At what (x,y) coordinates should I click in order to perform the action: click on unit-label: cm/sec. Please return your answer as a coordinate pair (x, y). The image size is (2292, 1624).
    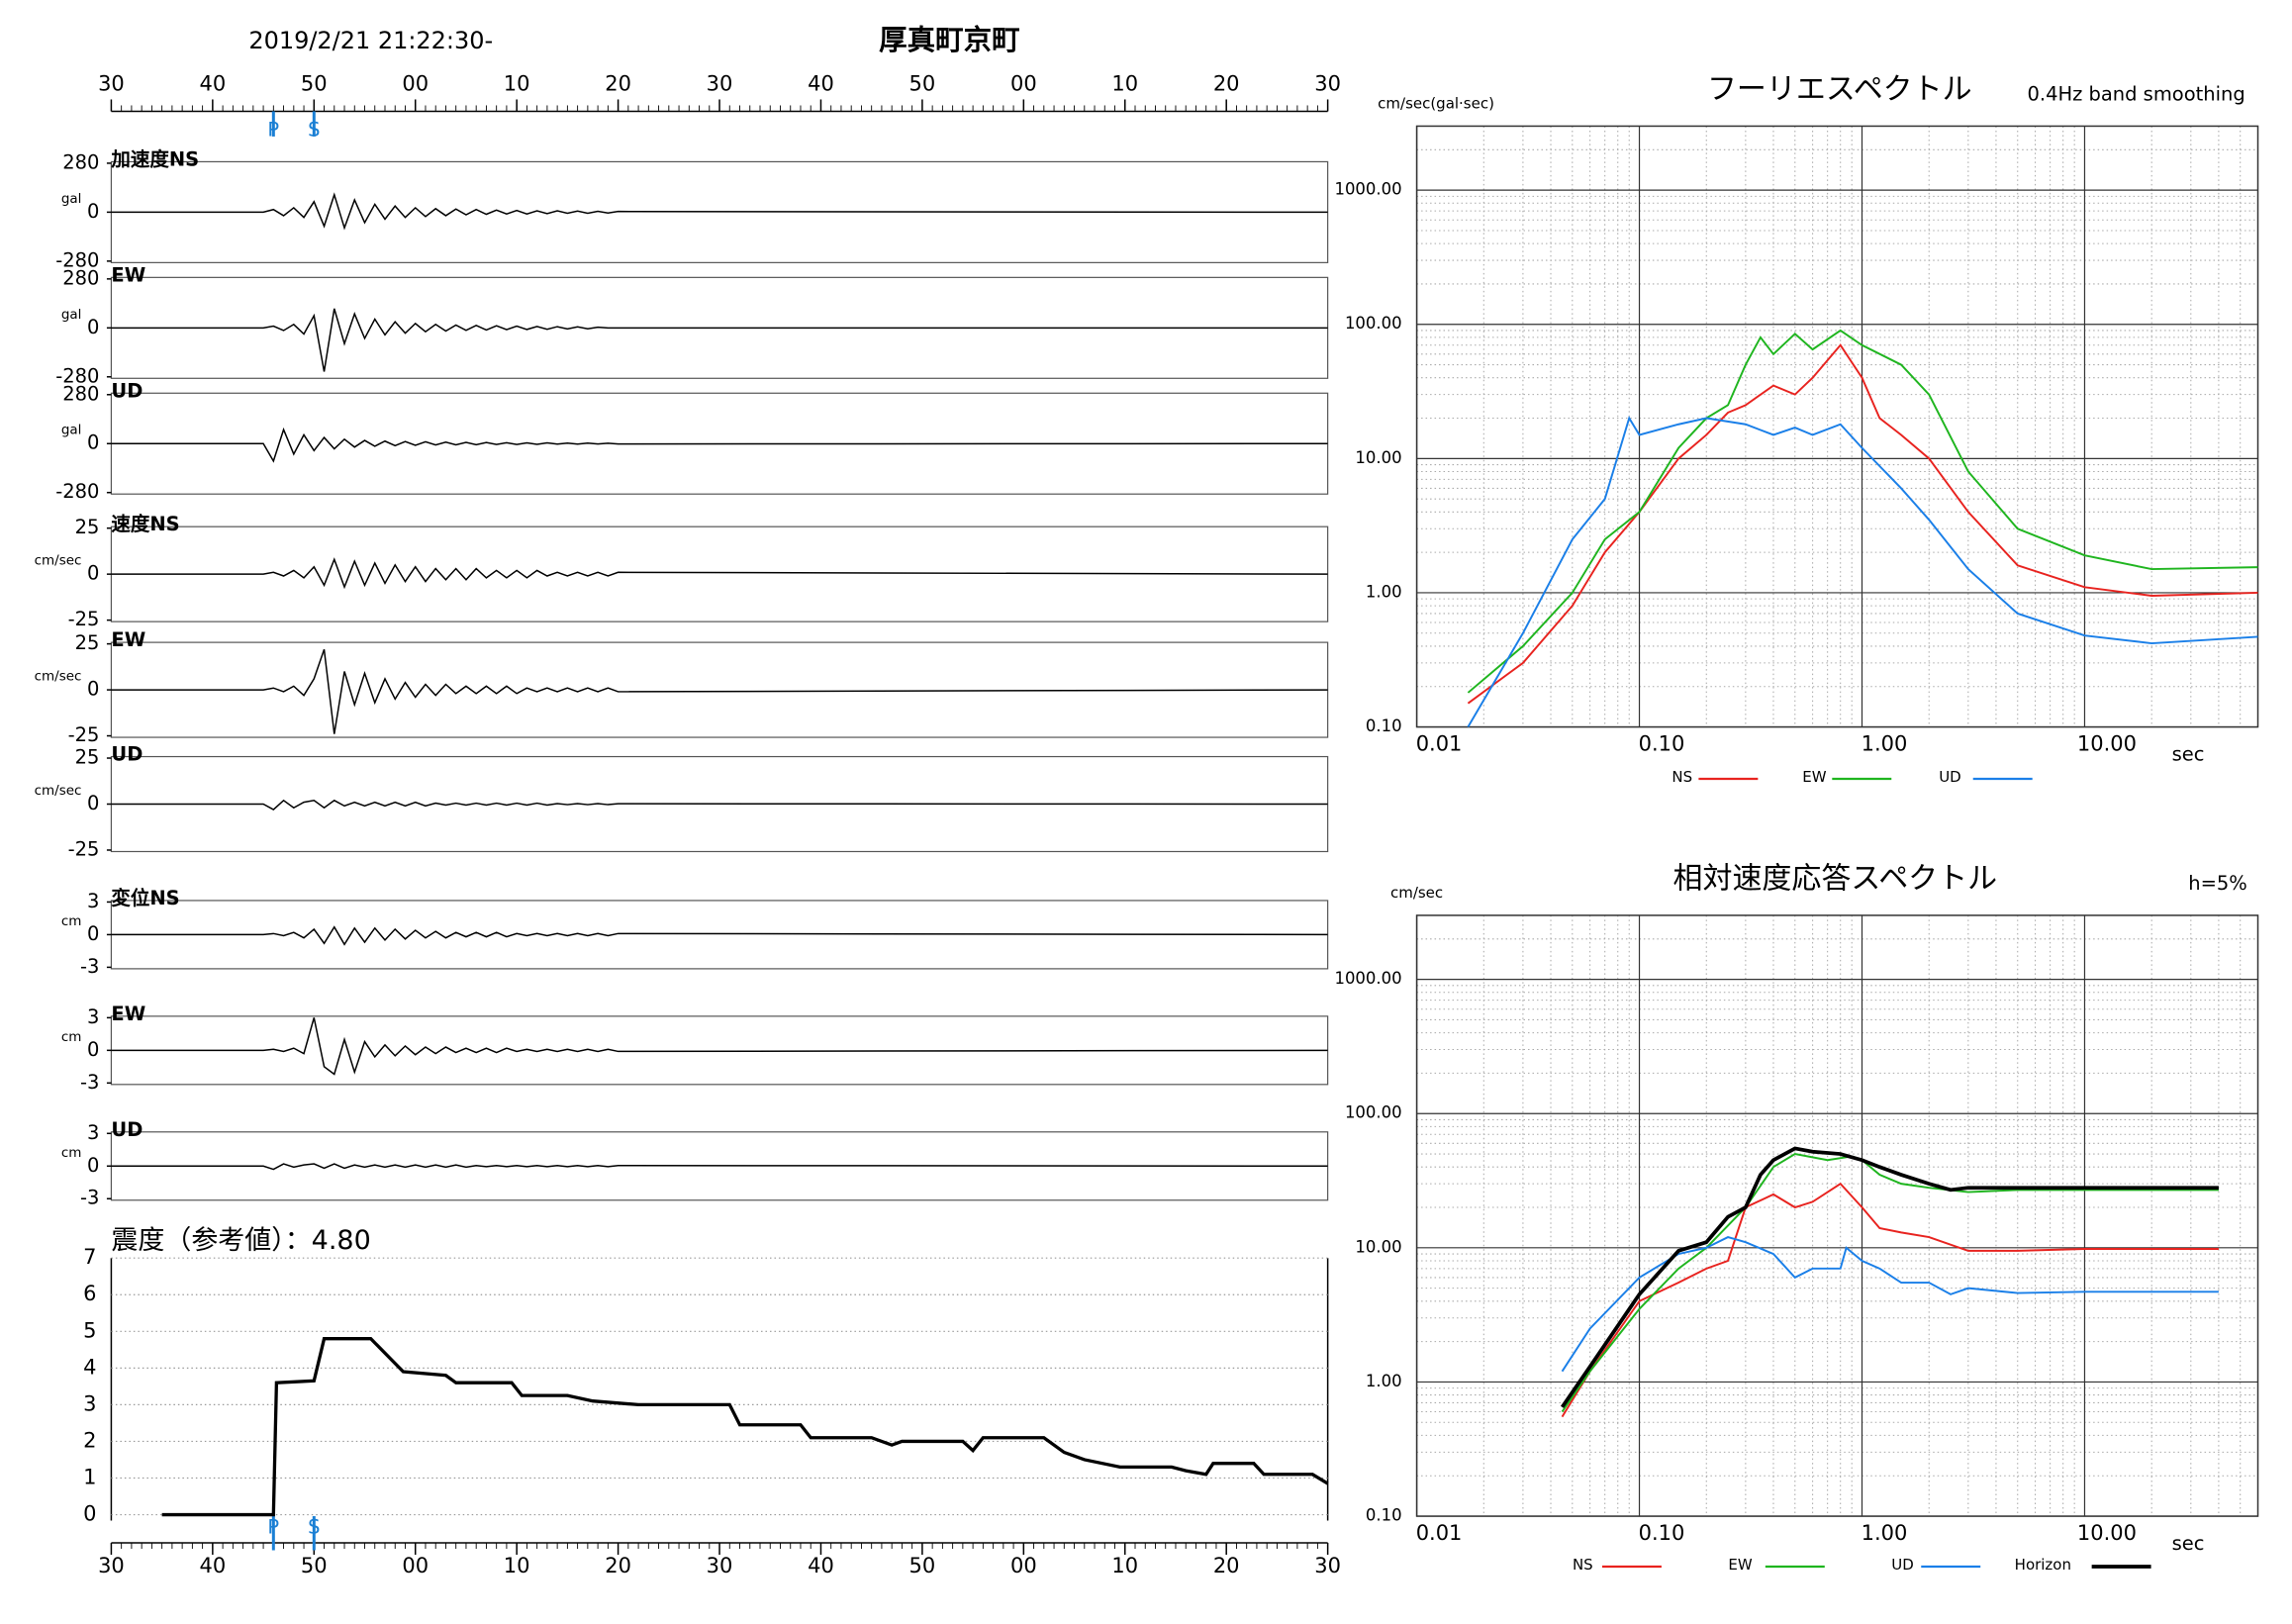
    Looking at the image, I should click on (58, 561).